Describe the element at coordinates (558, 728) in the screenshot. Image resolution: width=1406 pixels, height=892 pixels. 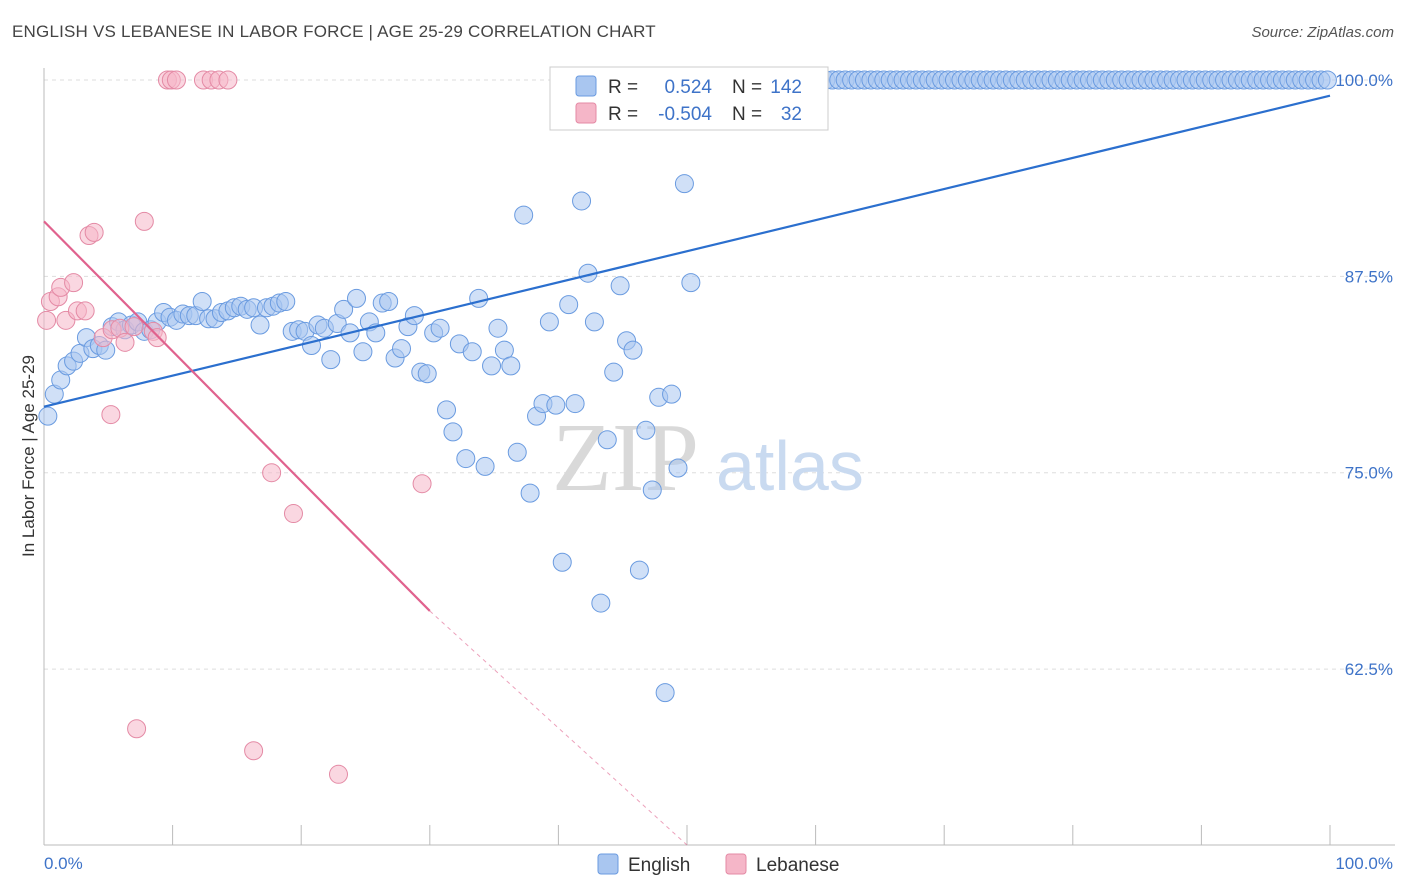
I see `trend-line-extension-lebanese` at that location.